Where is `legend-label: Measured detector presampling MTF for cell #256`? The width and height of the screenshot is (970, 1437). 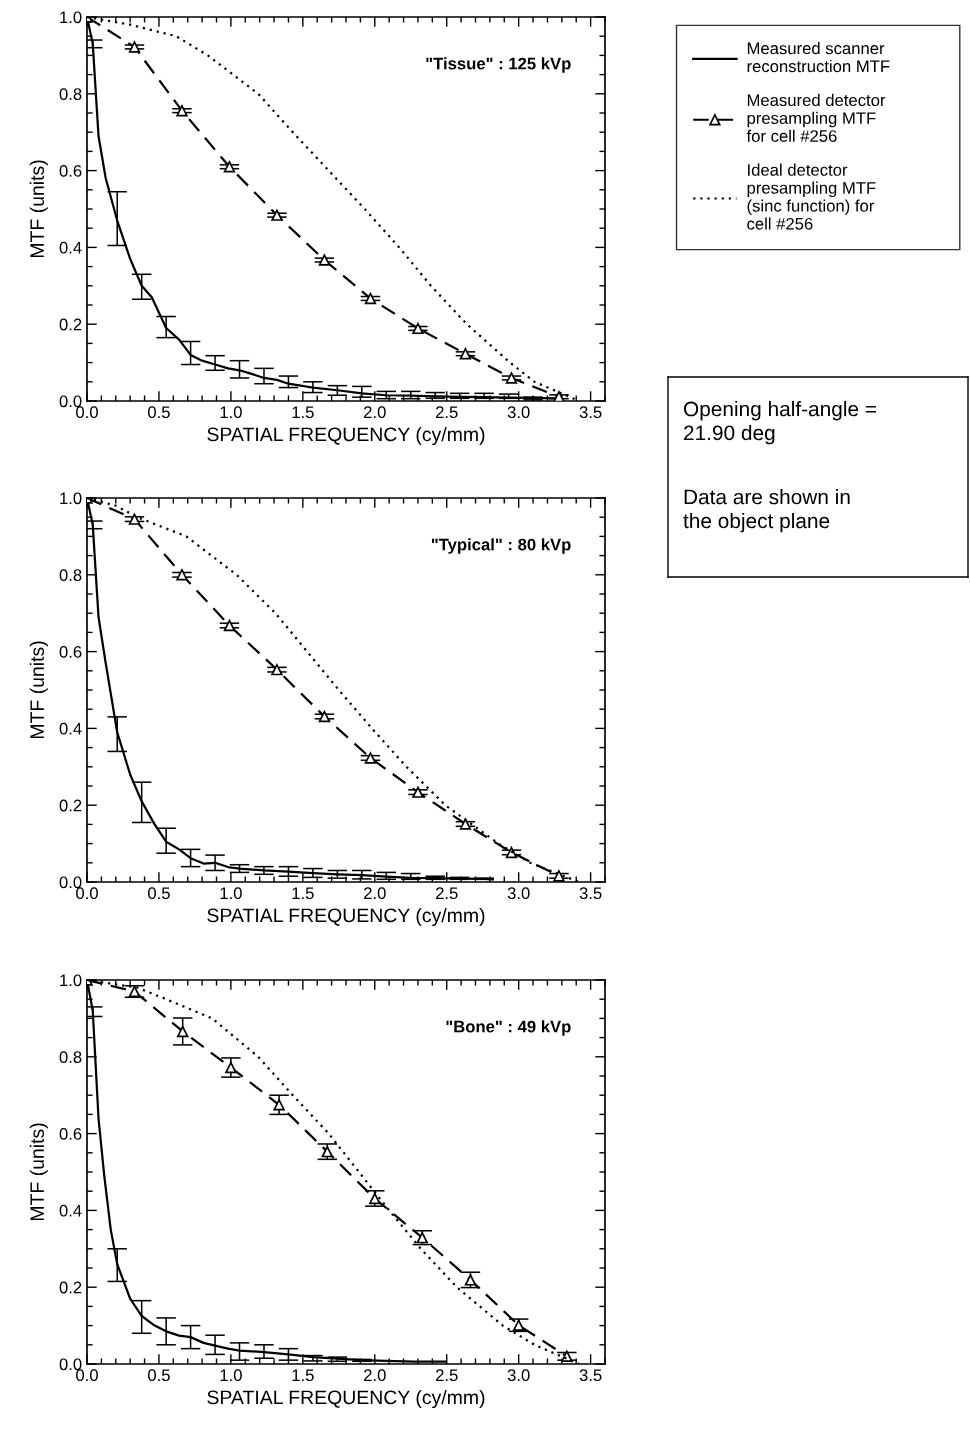 legend-label: Measured detector presampling MTF for cell #256 is located at coordinates (816, 117).